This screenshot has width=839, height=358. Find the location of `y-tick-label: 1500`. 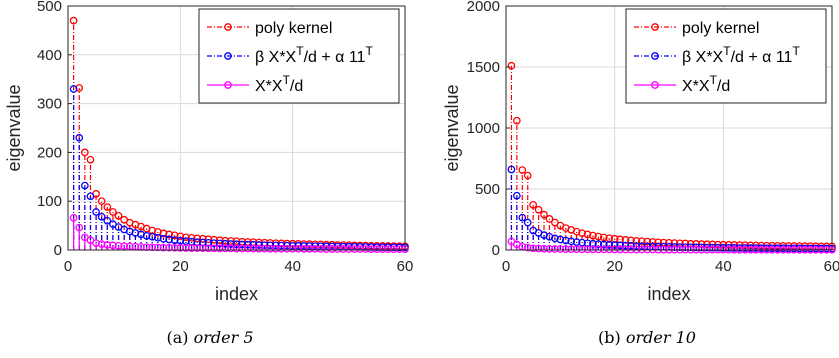

y-tick-label: 1500 is located at coordinates (483, 67).